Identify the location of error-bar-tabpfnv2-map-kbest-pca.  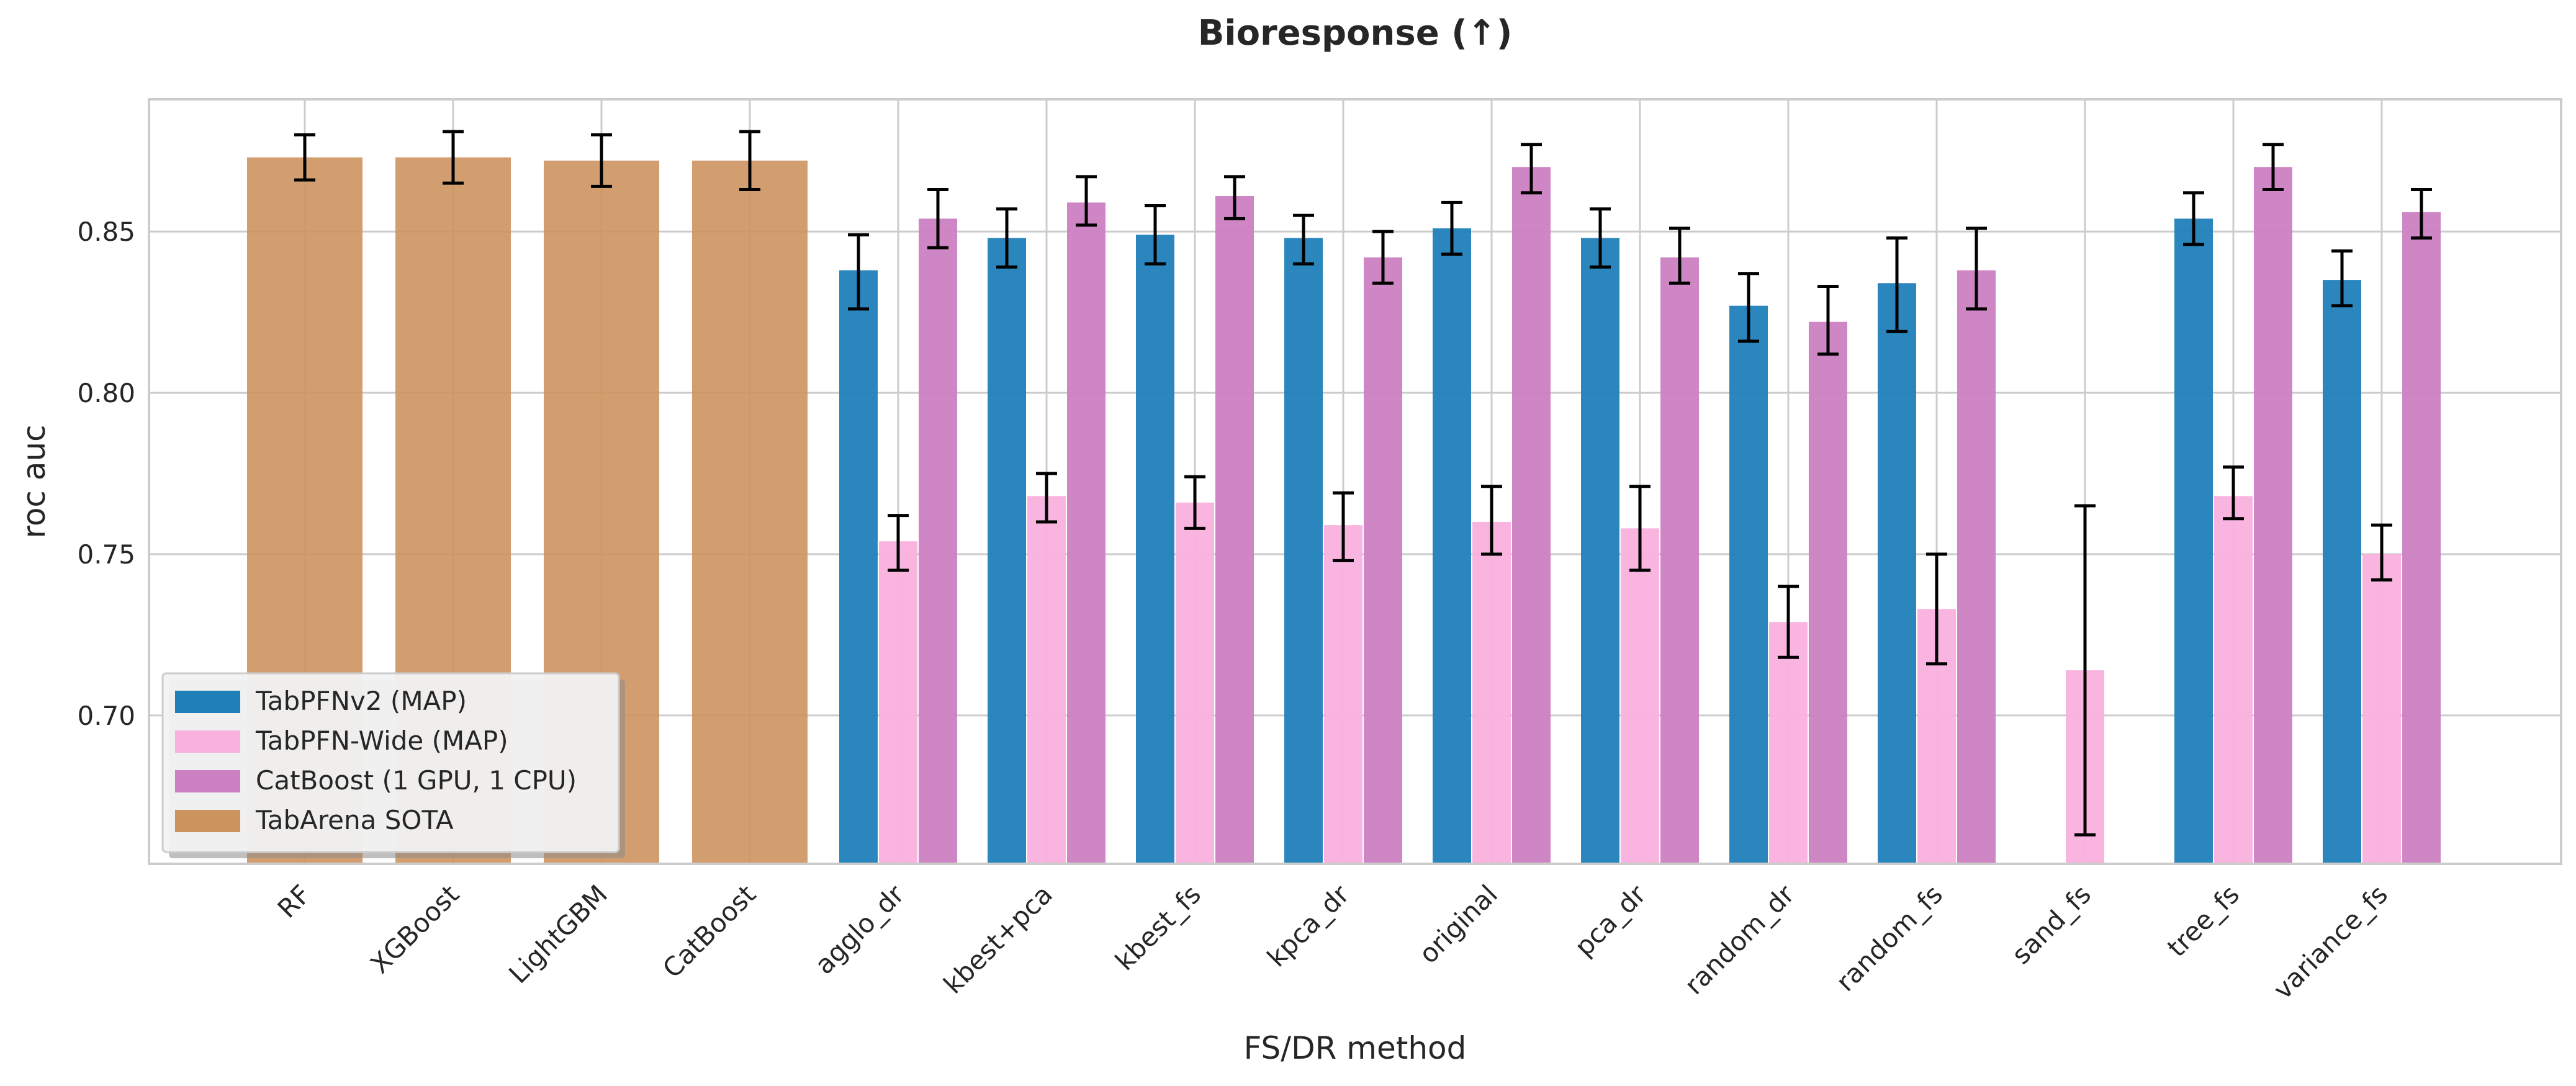
(1006, 238).